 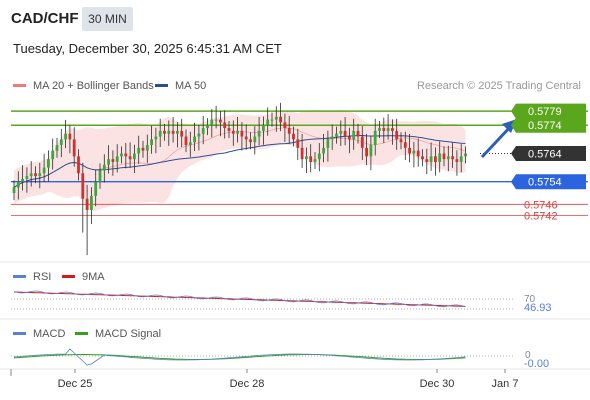 I want to click on resistance-1-tag-bg, so click(x=551, y=125).